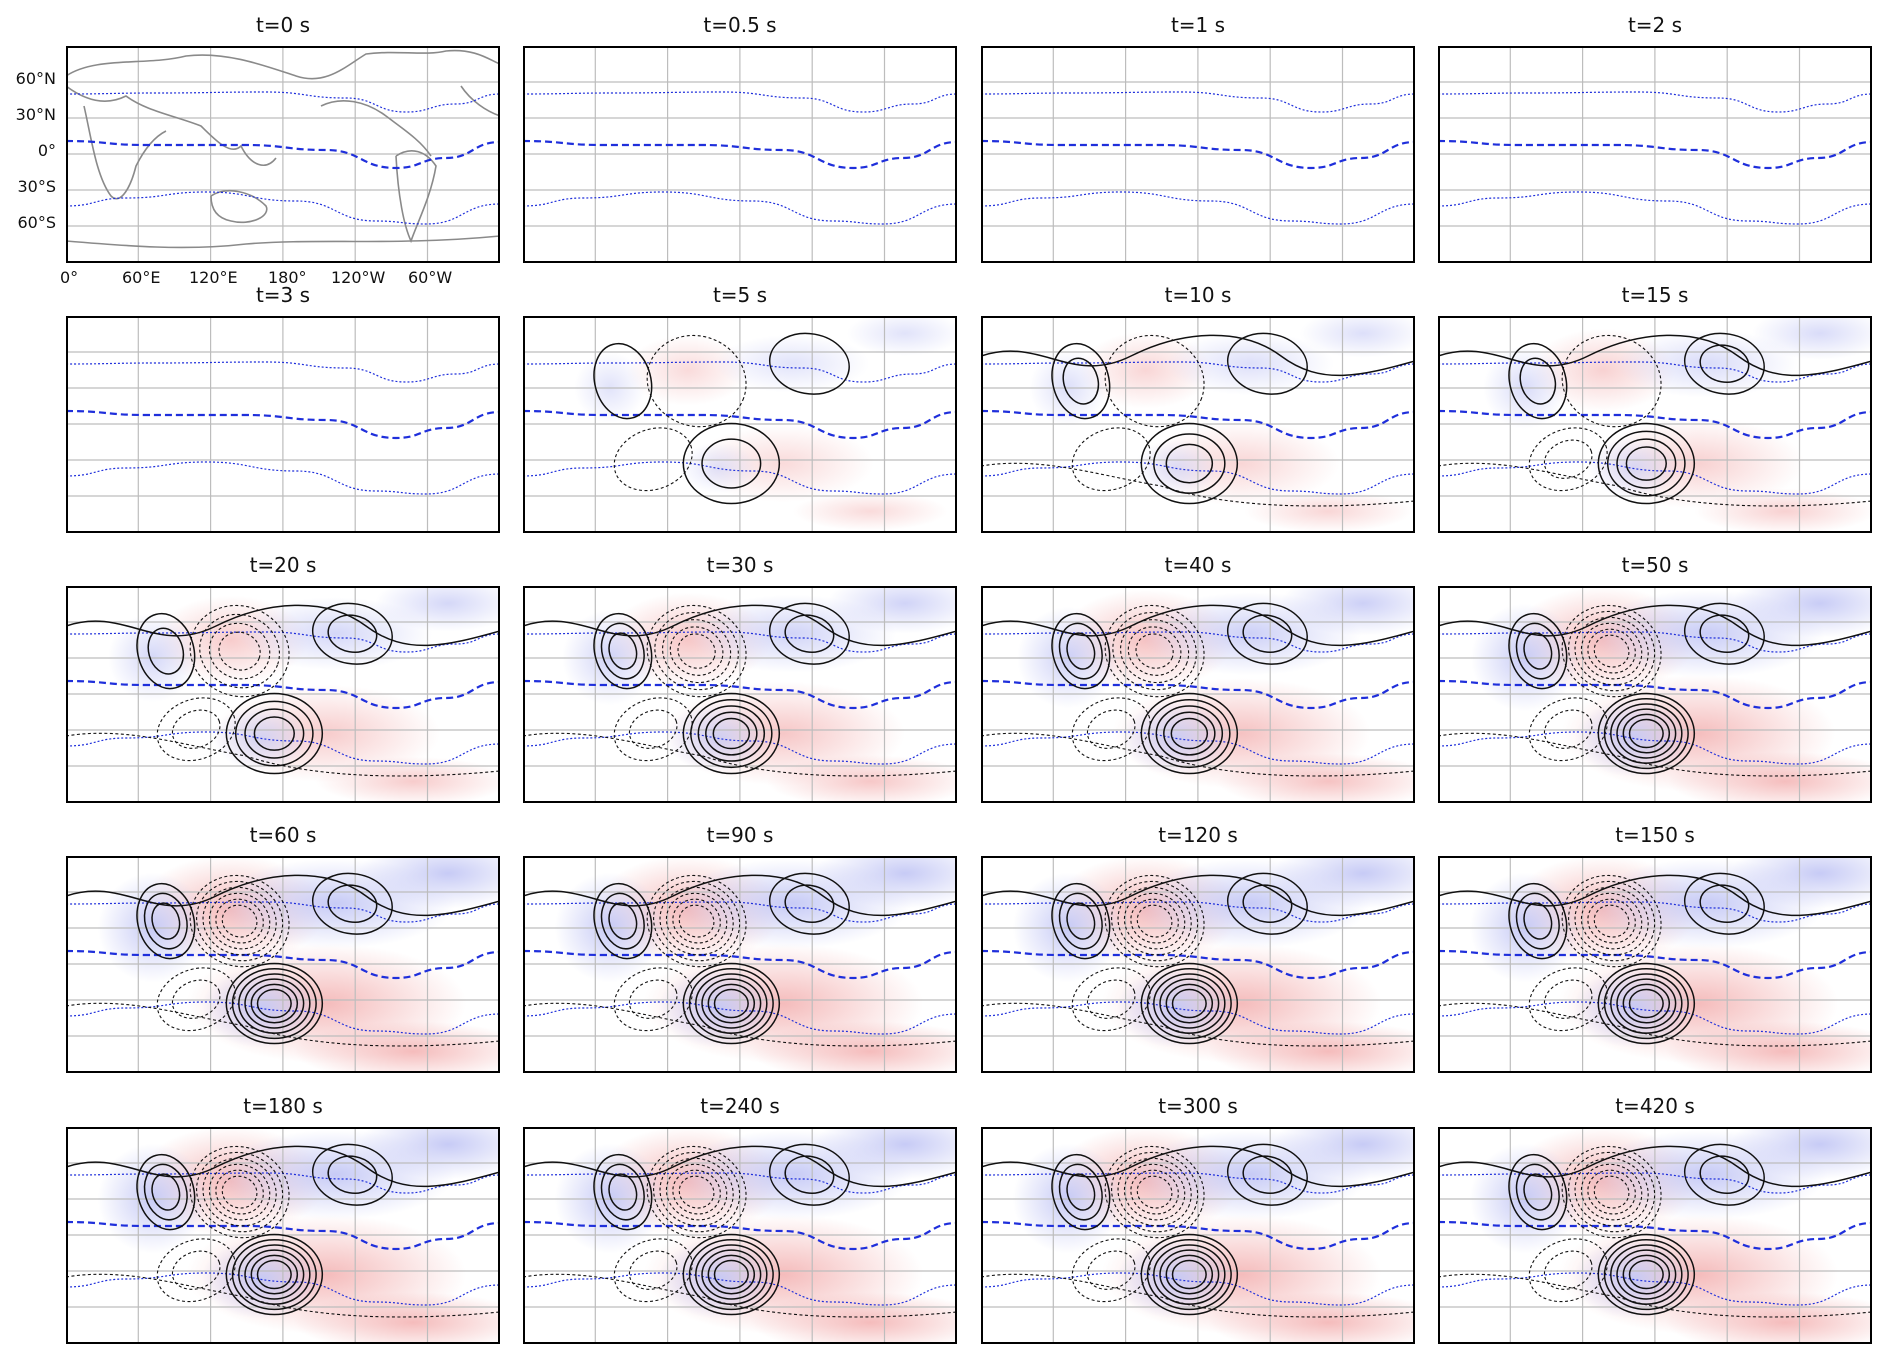 This screenshot has width=1892, height=1363. I want to click on panel-1: t=0.5 s, so click(740, 138).